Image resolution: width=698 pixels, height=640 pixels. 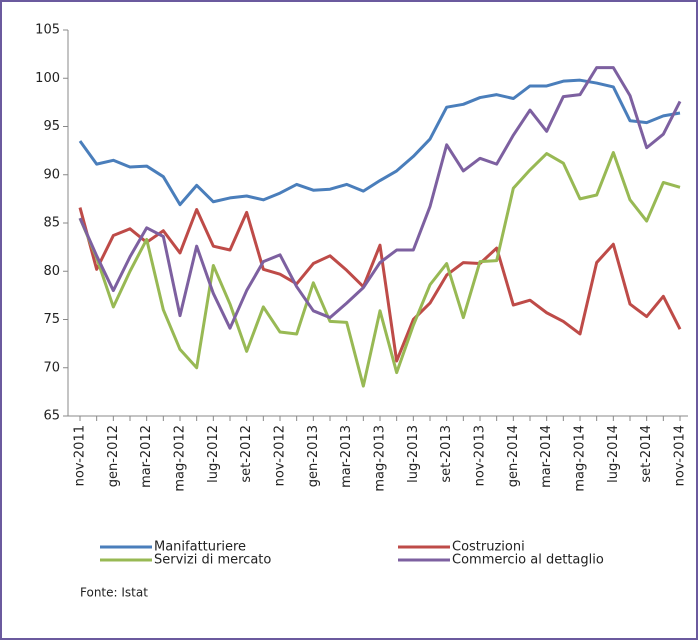 I want to click on x-tick-label: mar-2014, so click(x=546, y=456).